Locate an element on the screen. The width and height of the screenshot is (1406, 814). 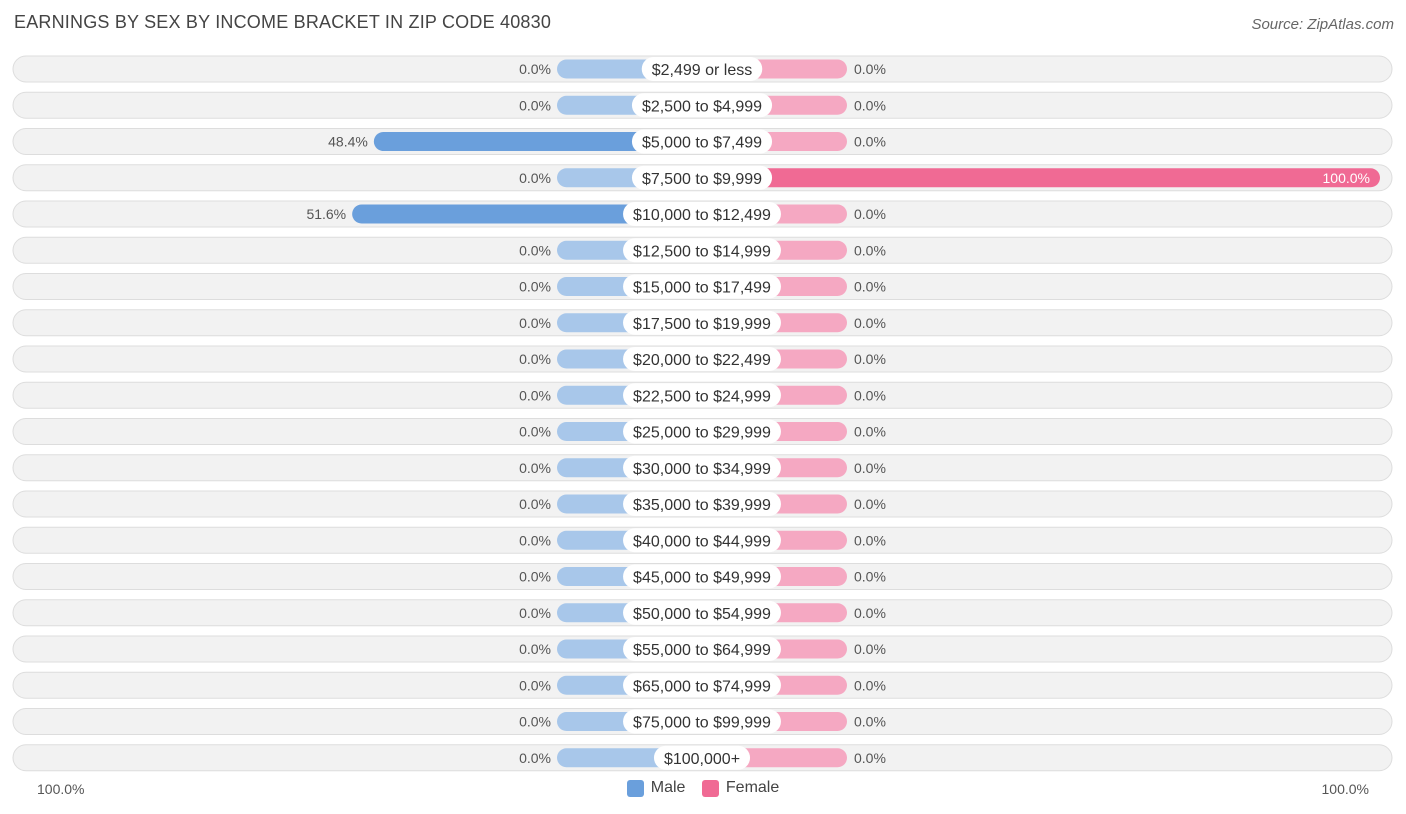
category-label: $15,000 to $17,499 is located at coordinates (702, 288).